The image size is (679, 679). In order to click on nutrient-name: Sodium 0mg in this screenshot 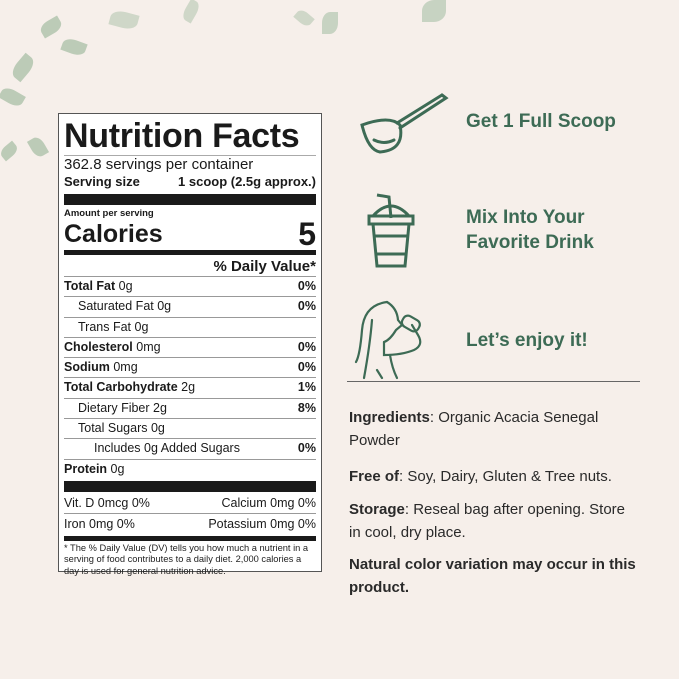, I will do `click(101, 367)`.